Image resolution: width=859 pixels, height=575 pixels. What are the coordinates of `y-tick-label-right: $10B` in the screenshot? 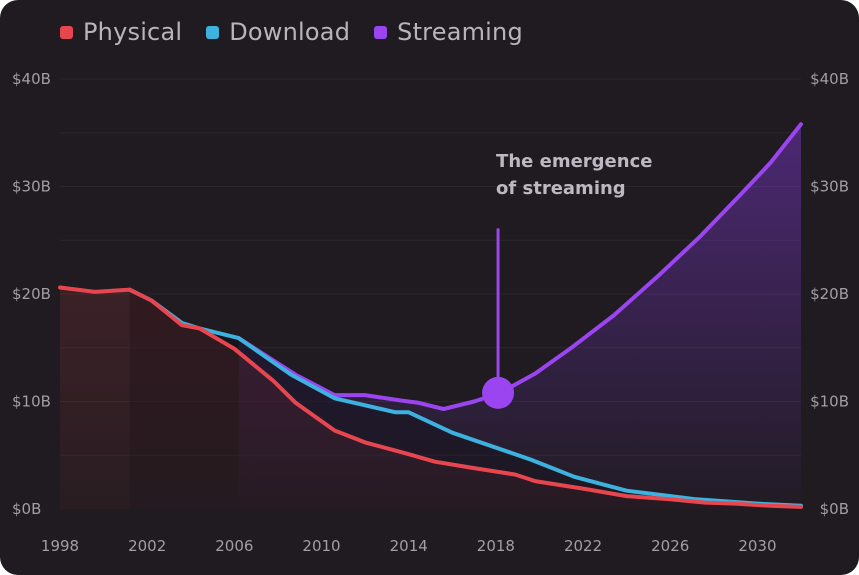 It's located at (829, 402).